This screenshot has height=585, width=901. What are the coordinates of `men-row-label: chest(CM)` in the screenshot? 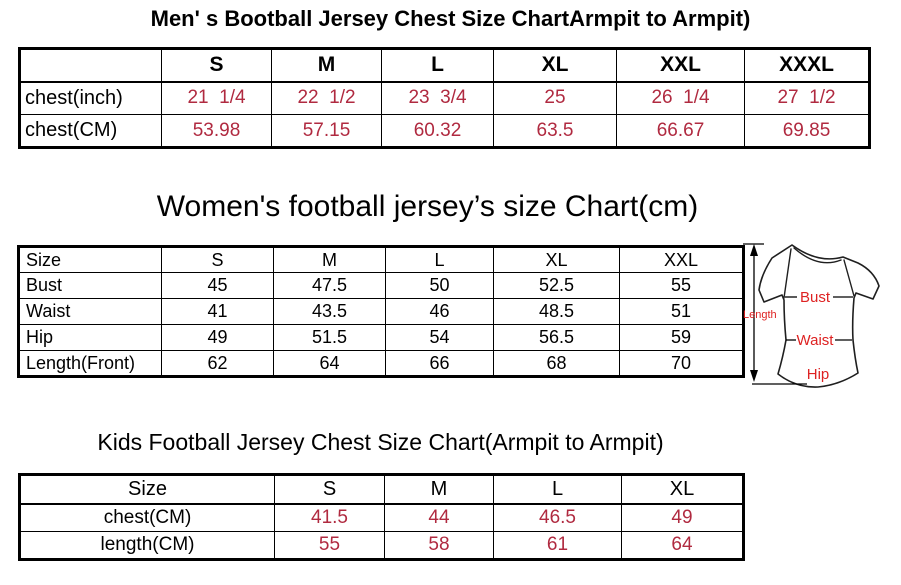 It's located at (90, 131).